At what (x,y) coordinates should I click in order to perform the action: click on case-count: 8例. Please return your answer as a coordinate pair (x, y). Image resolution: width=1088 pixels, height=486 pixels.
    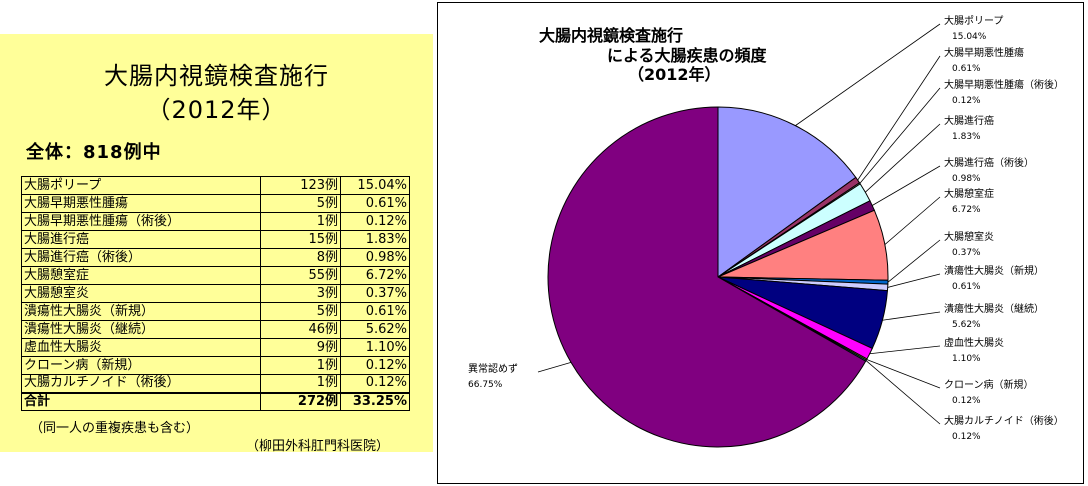
    Looking at the image, I should click on (300, 257).